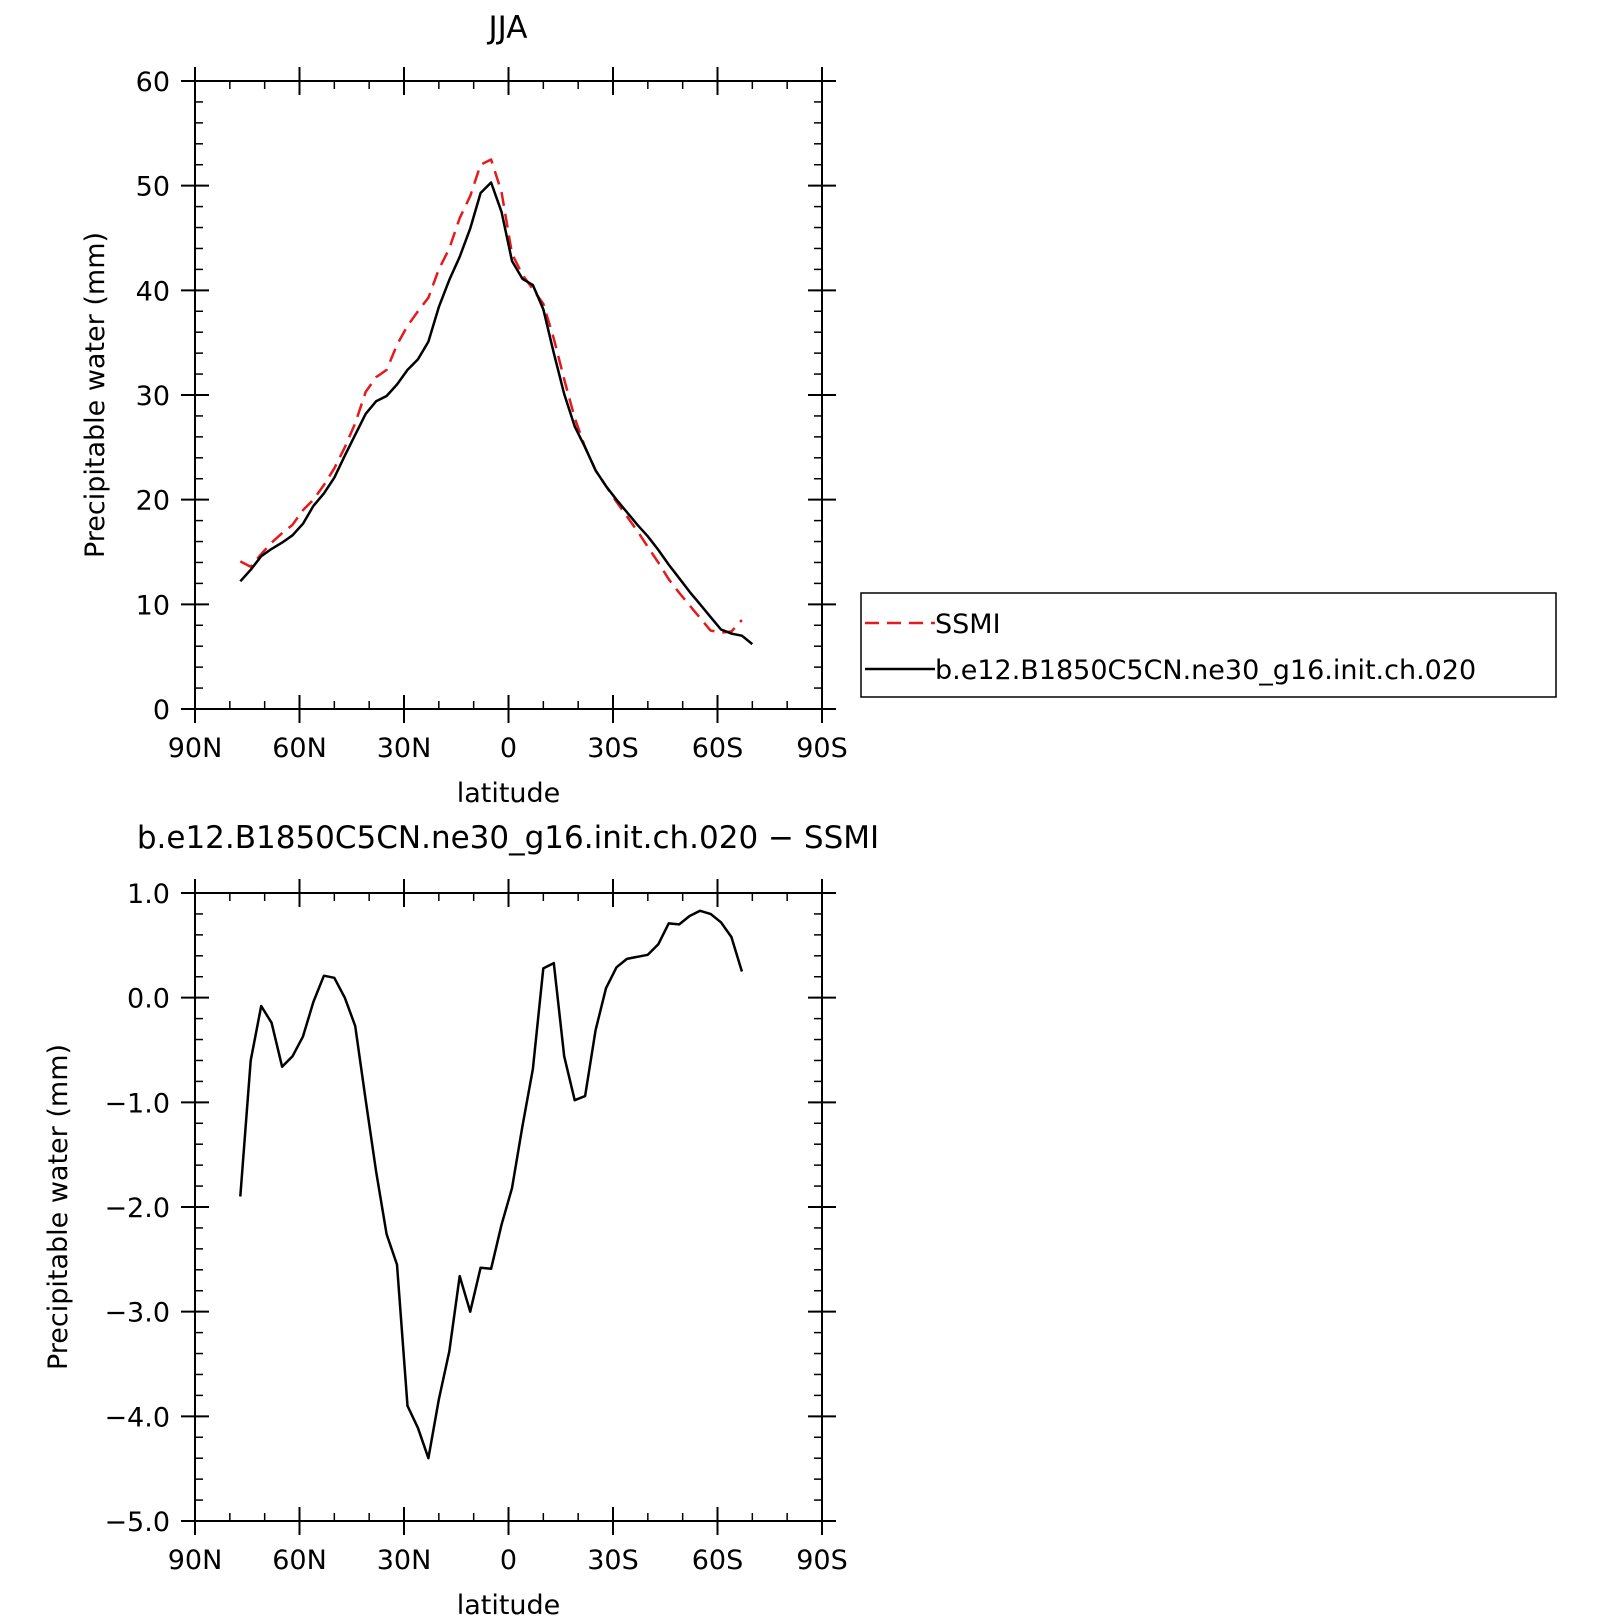 The width and height of the screenshot is (1617, 1619). I want to click on y-tick-label: −4.0, so click(137, 1417).